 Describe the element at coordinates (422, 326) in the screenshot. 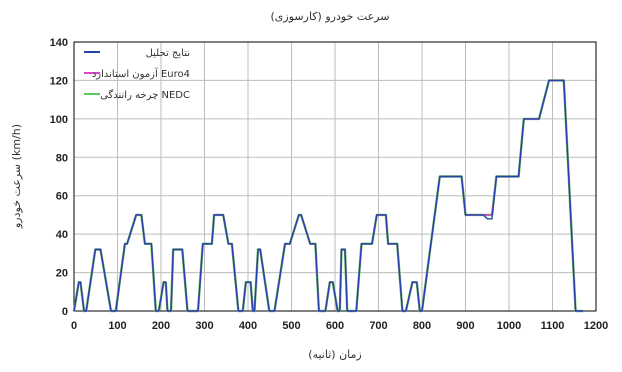

I see `x-tick-label: 800` at that location.